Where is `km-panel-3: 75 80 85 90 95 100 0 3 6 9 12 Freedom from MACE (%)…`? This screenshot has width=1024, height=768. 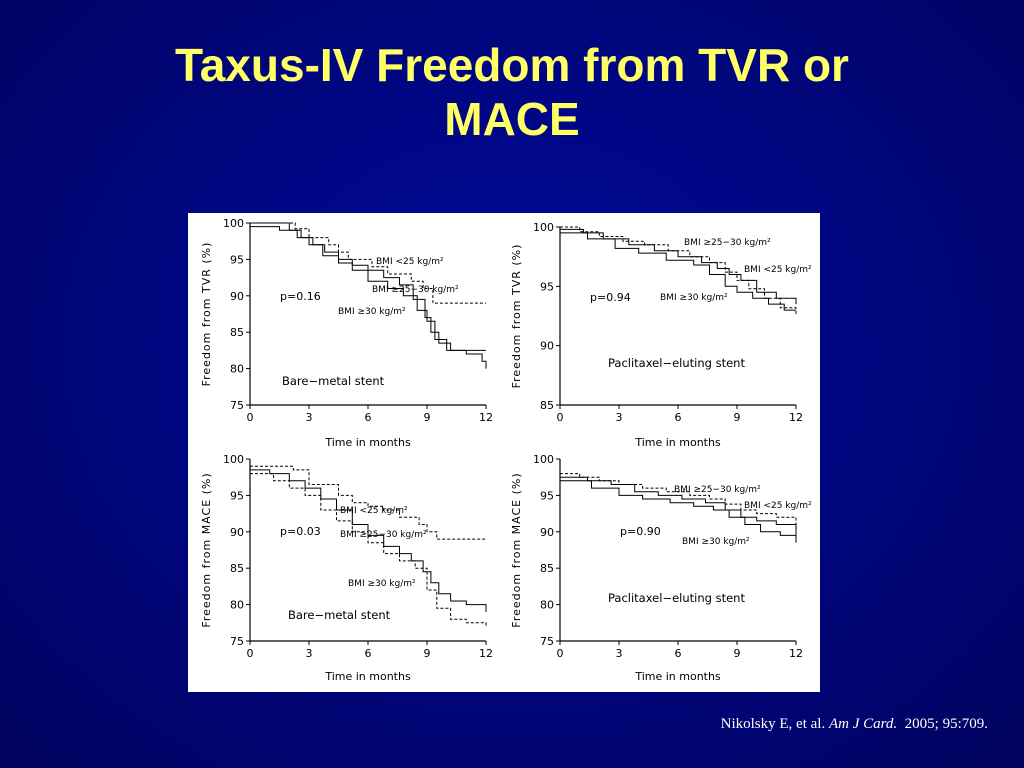
km-panel-3: 75 80 85 90 95 100 0 3 6 9 12 Freedom from MACE (%)… is located at coordinates (346, 568).